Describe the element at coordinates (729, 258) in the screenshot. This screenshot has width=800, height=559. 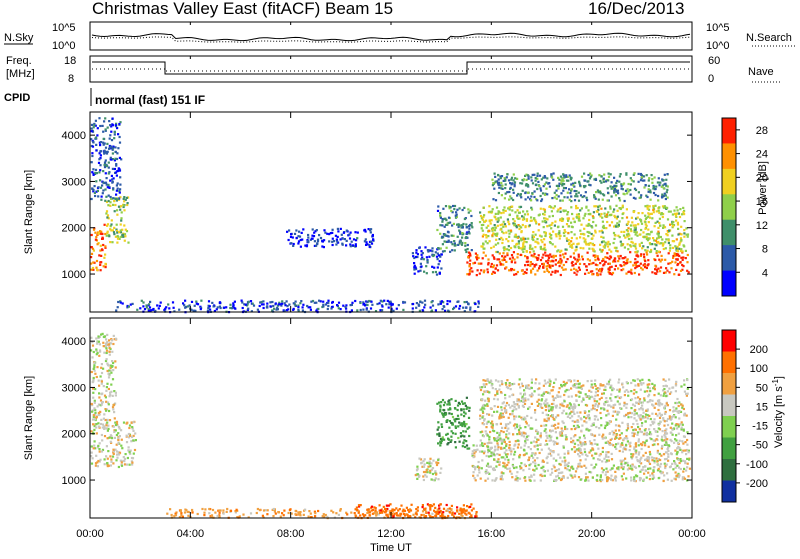
I see `colorbar-segment` at that location.